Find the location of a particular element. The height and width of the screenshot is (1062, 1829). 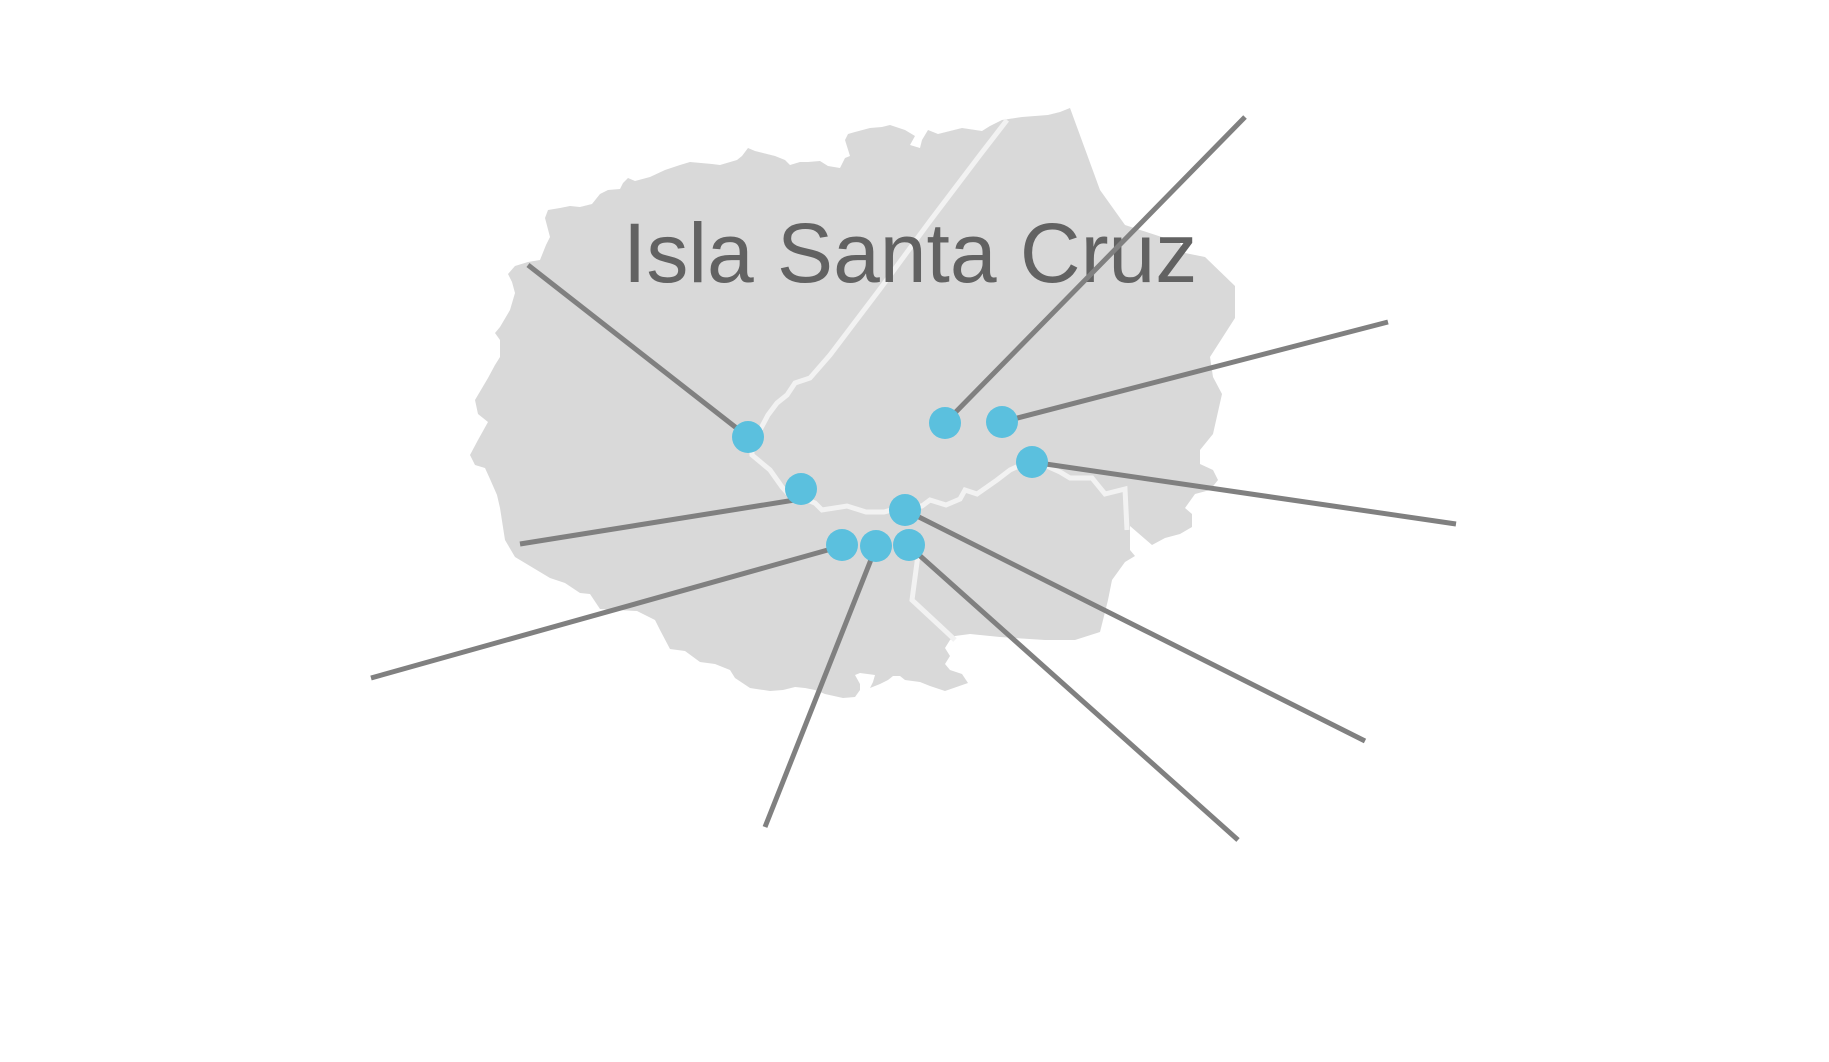

location-markers is located at coordinates (890, 484).